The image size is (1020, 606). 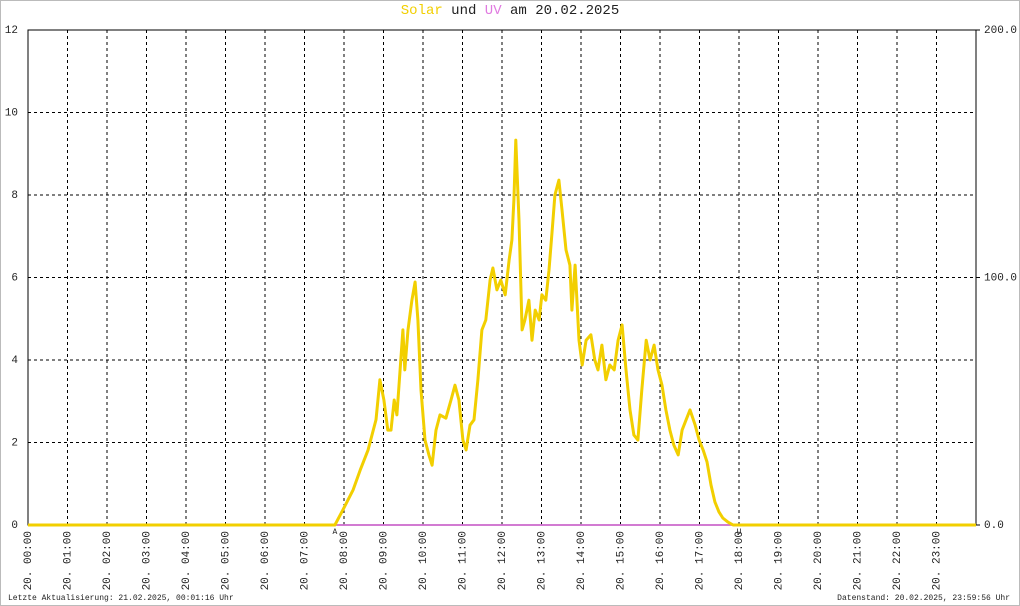 I want to click on event-marker: U, so click(x=739, y=532).